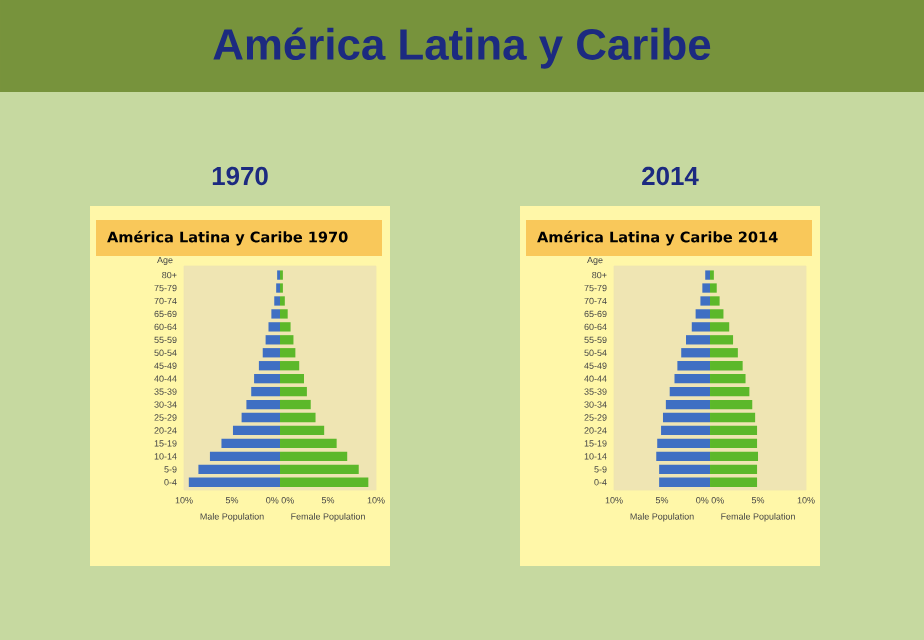  What do you see at coordinates (462, 48) in the screenshot?
I see `text: América Latina y Caribe` at bounding box center [462, 48].